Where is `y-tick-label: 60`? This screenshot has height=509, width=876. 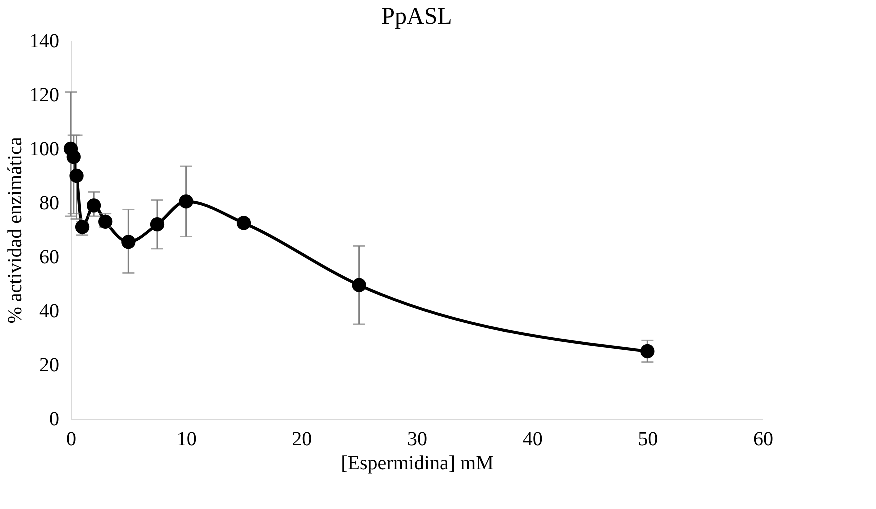 y-tick-label: 60 is located at coordinates (50, 257).